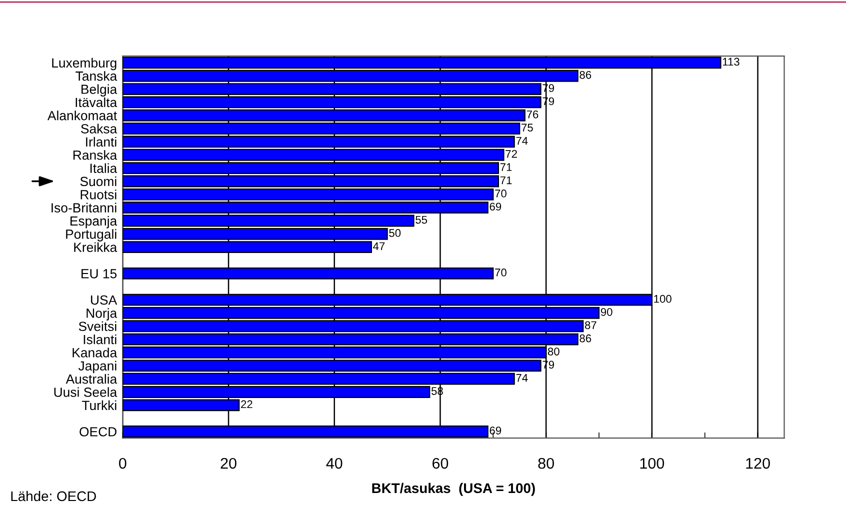 Image resolution: width=846 pixels, height=510 pixels. Describe the element at coordinates (440, 463) in the screenshot. I see `x-tick-label: 60` at that location.